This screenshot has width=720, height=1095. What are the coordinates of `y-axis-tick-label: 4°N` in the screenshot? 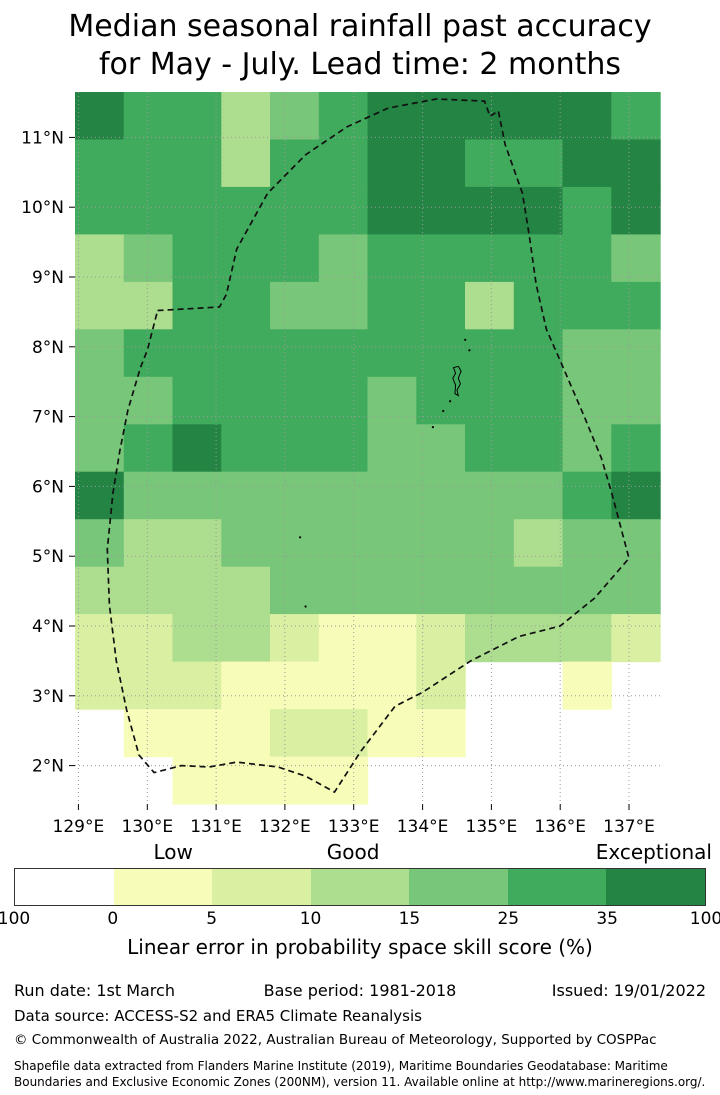 It's located at (48, 627).